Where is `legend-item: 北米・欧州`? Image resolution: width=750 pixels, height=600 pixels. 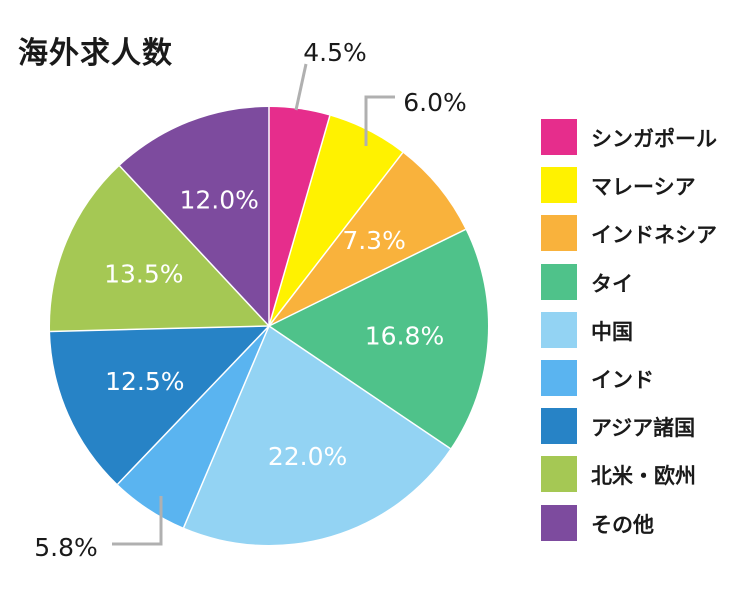
legend-item: 北米・欧州 is located at coordinates (641, 474).